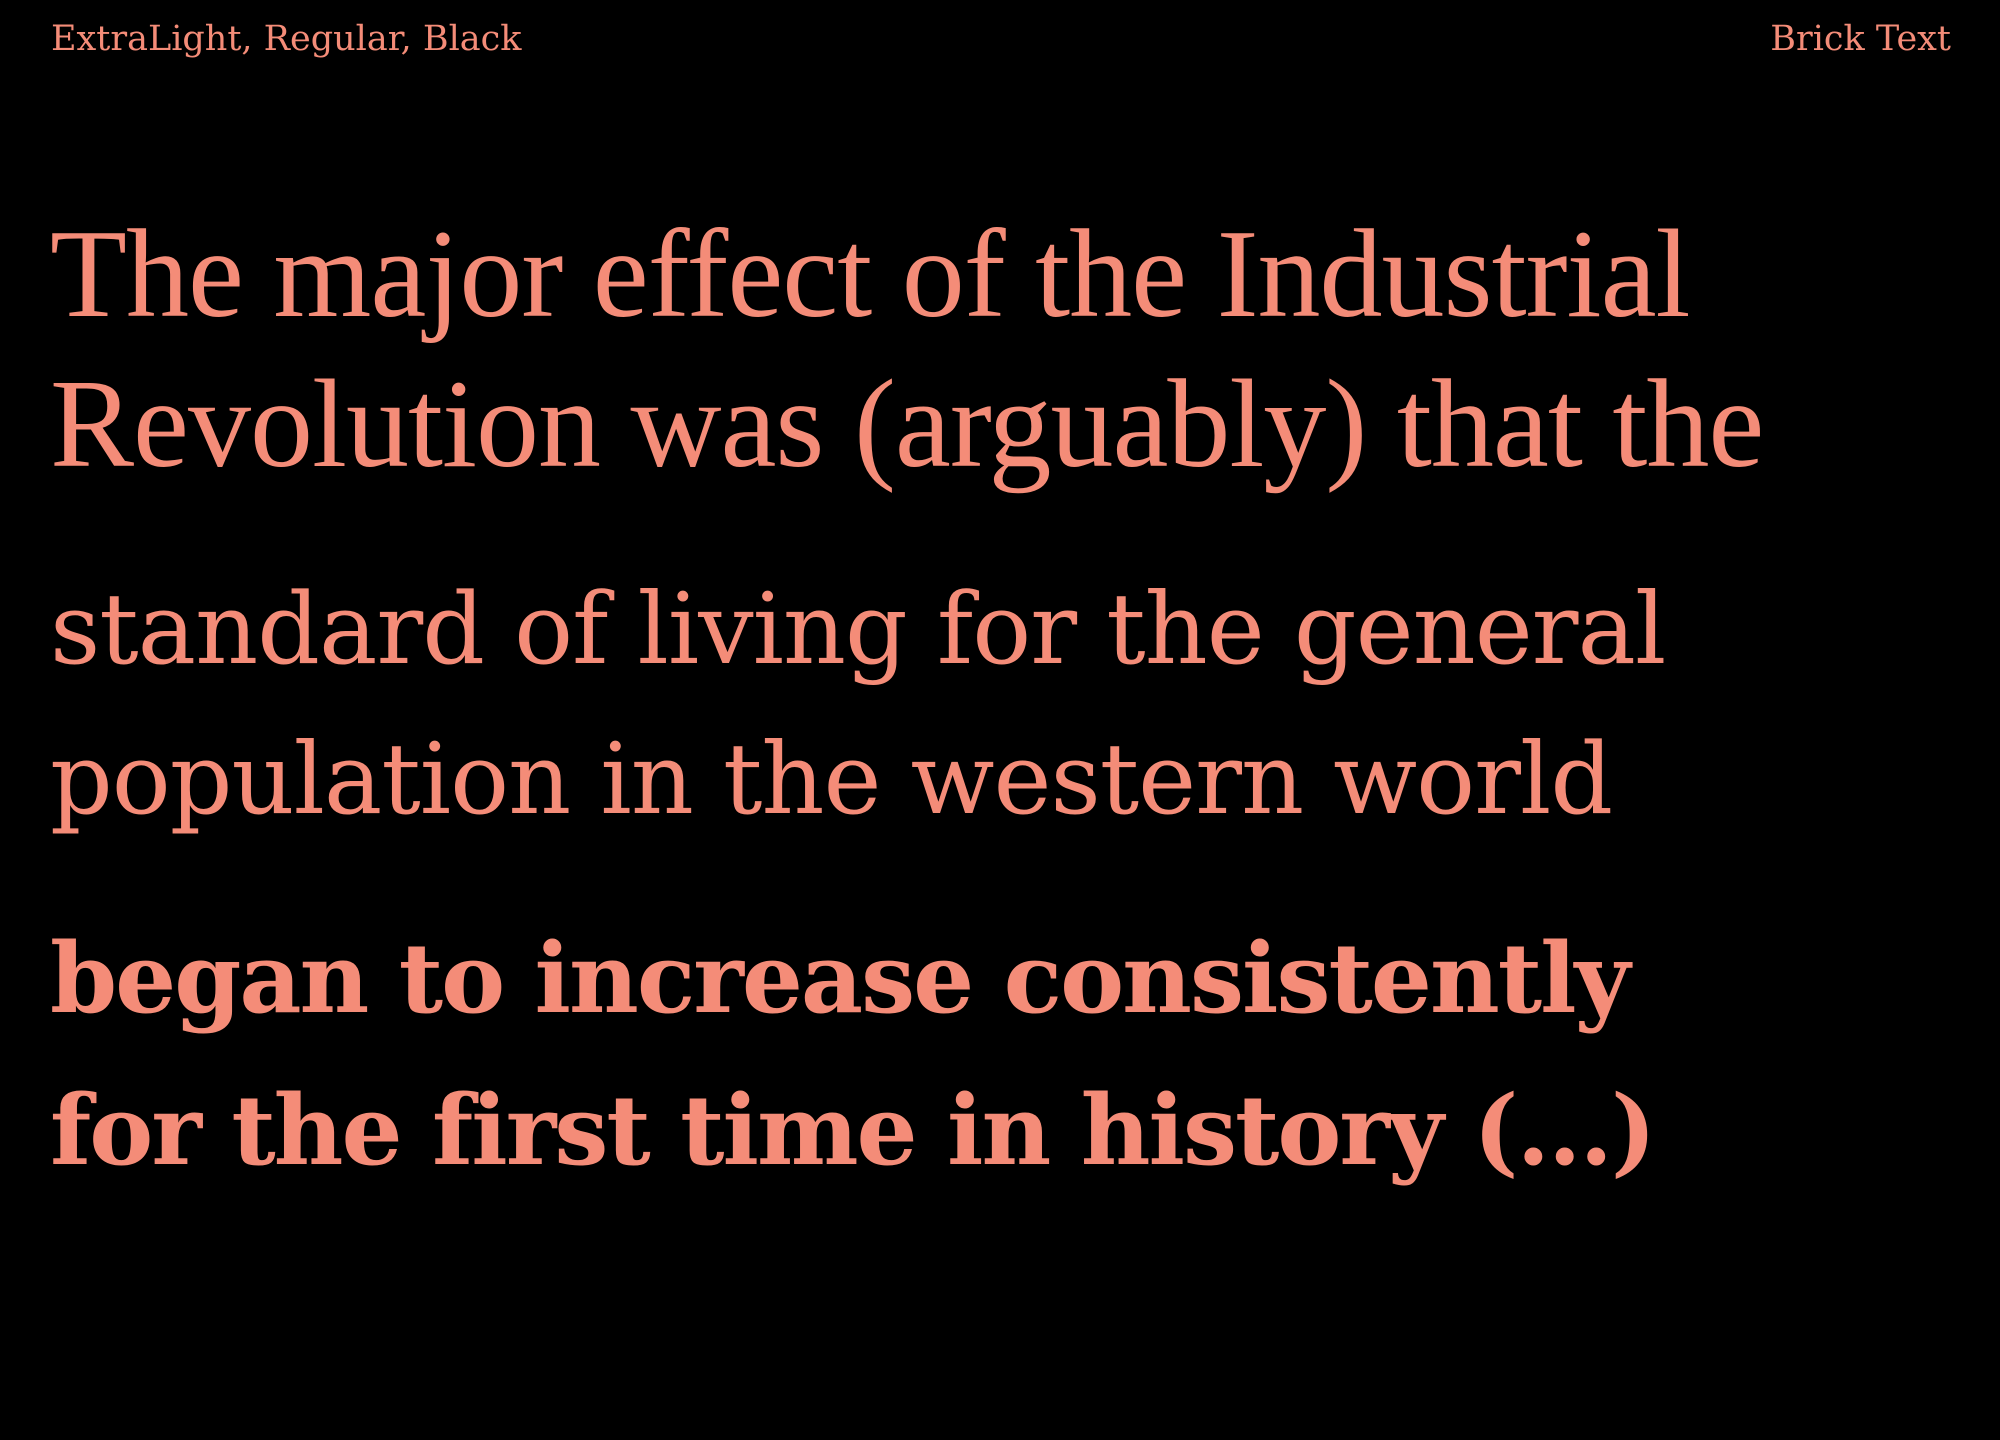 The height and width of the screenshot is (1440, 2000). Describe the element at coordinates (831, 780) in the screenshot. I see `regular-line: population in the western world` at that location.